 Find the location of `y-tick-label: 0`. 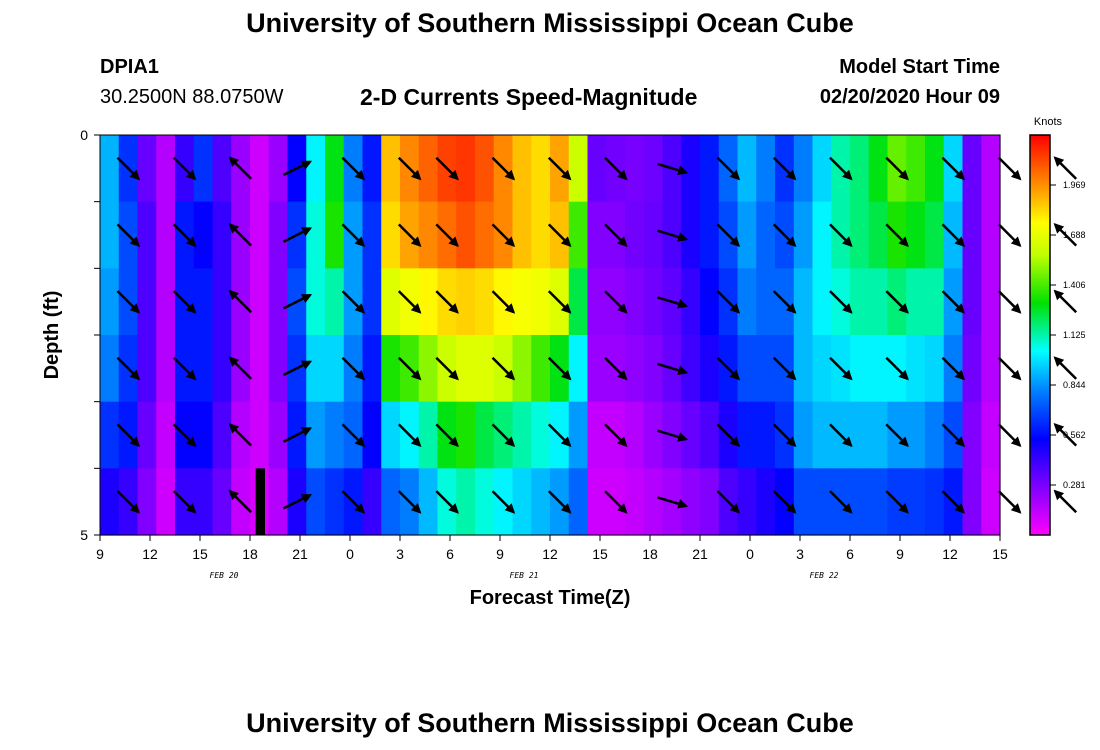

y-tick-label: 0 is located at coordinates (84, 135).